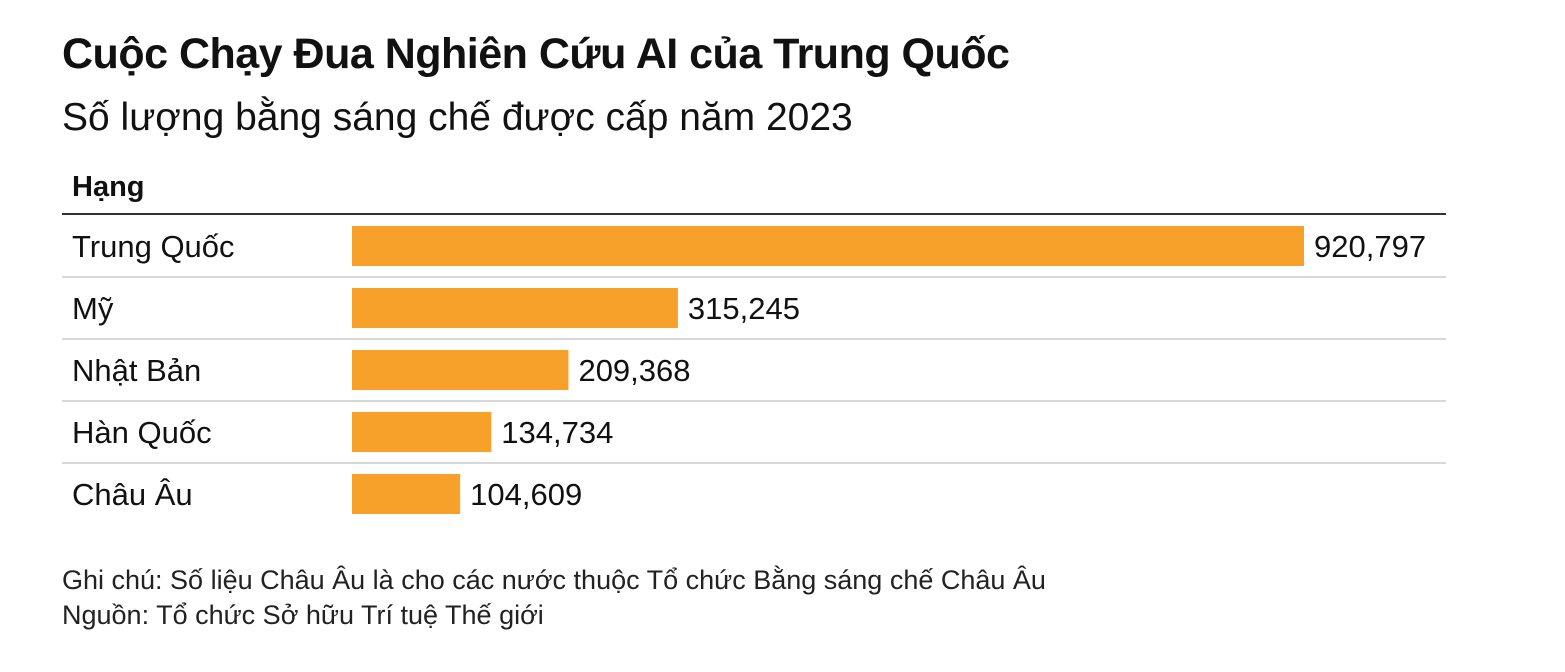  What do you see at coordinates (754, 438) in the screenshot?
I see `bar-row: Hàn Quốc 134,734` at bounding box center [754, 438].